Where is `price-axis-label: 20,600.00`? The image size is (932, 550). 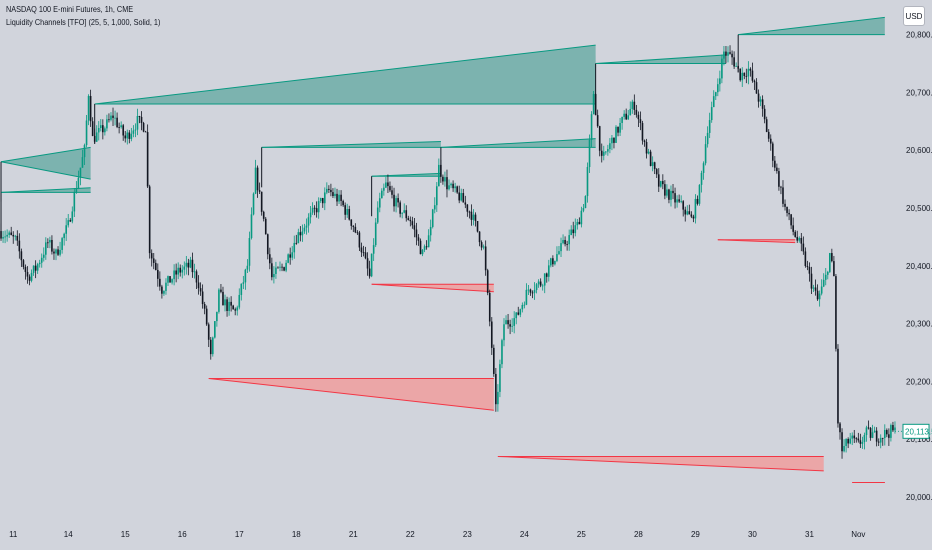 price-axis-label: 20,600.00 is located at coordinates (919, 150).